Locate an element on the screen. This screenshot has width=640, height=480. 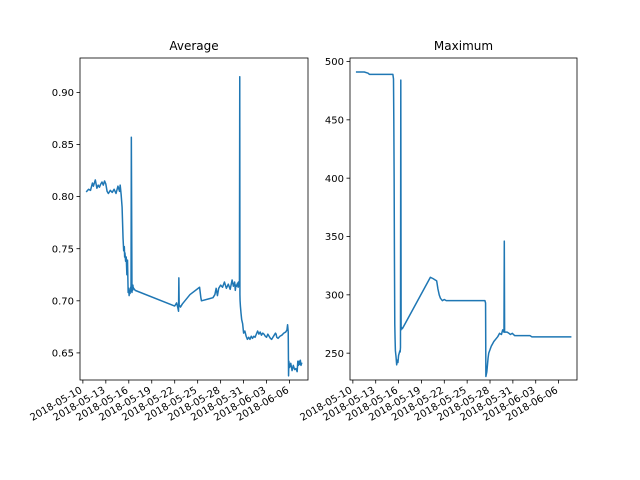
average-y-tick-label: 0.70 is located at coordinates (63, 301).